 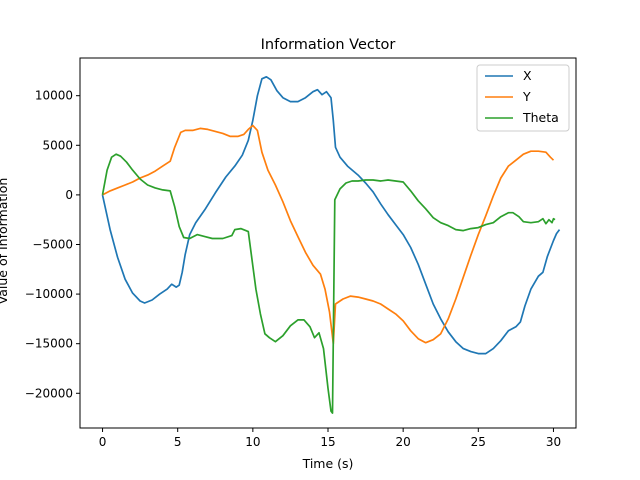 I want to click on y-tick-label: 10000, so click(x=54, y=96).